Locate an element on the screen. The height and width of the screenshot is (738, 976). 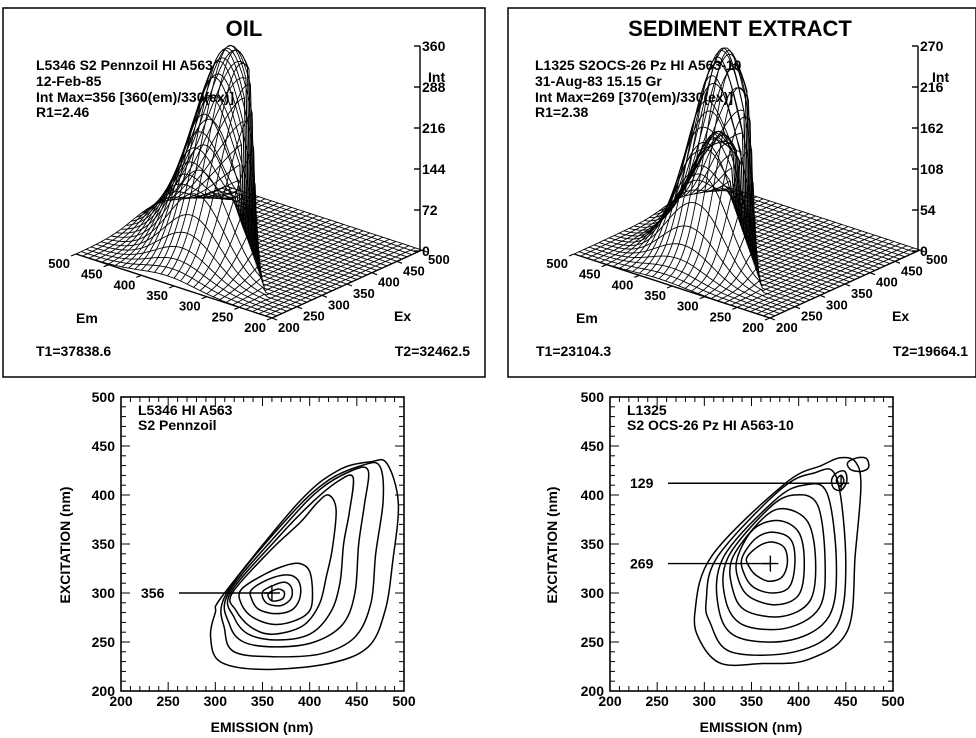
sed-x-tick-label: 200 is located at coordinates (610, 701).